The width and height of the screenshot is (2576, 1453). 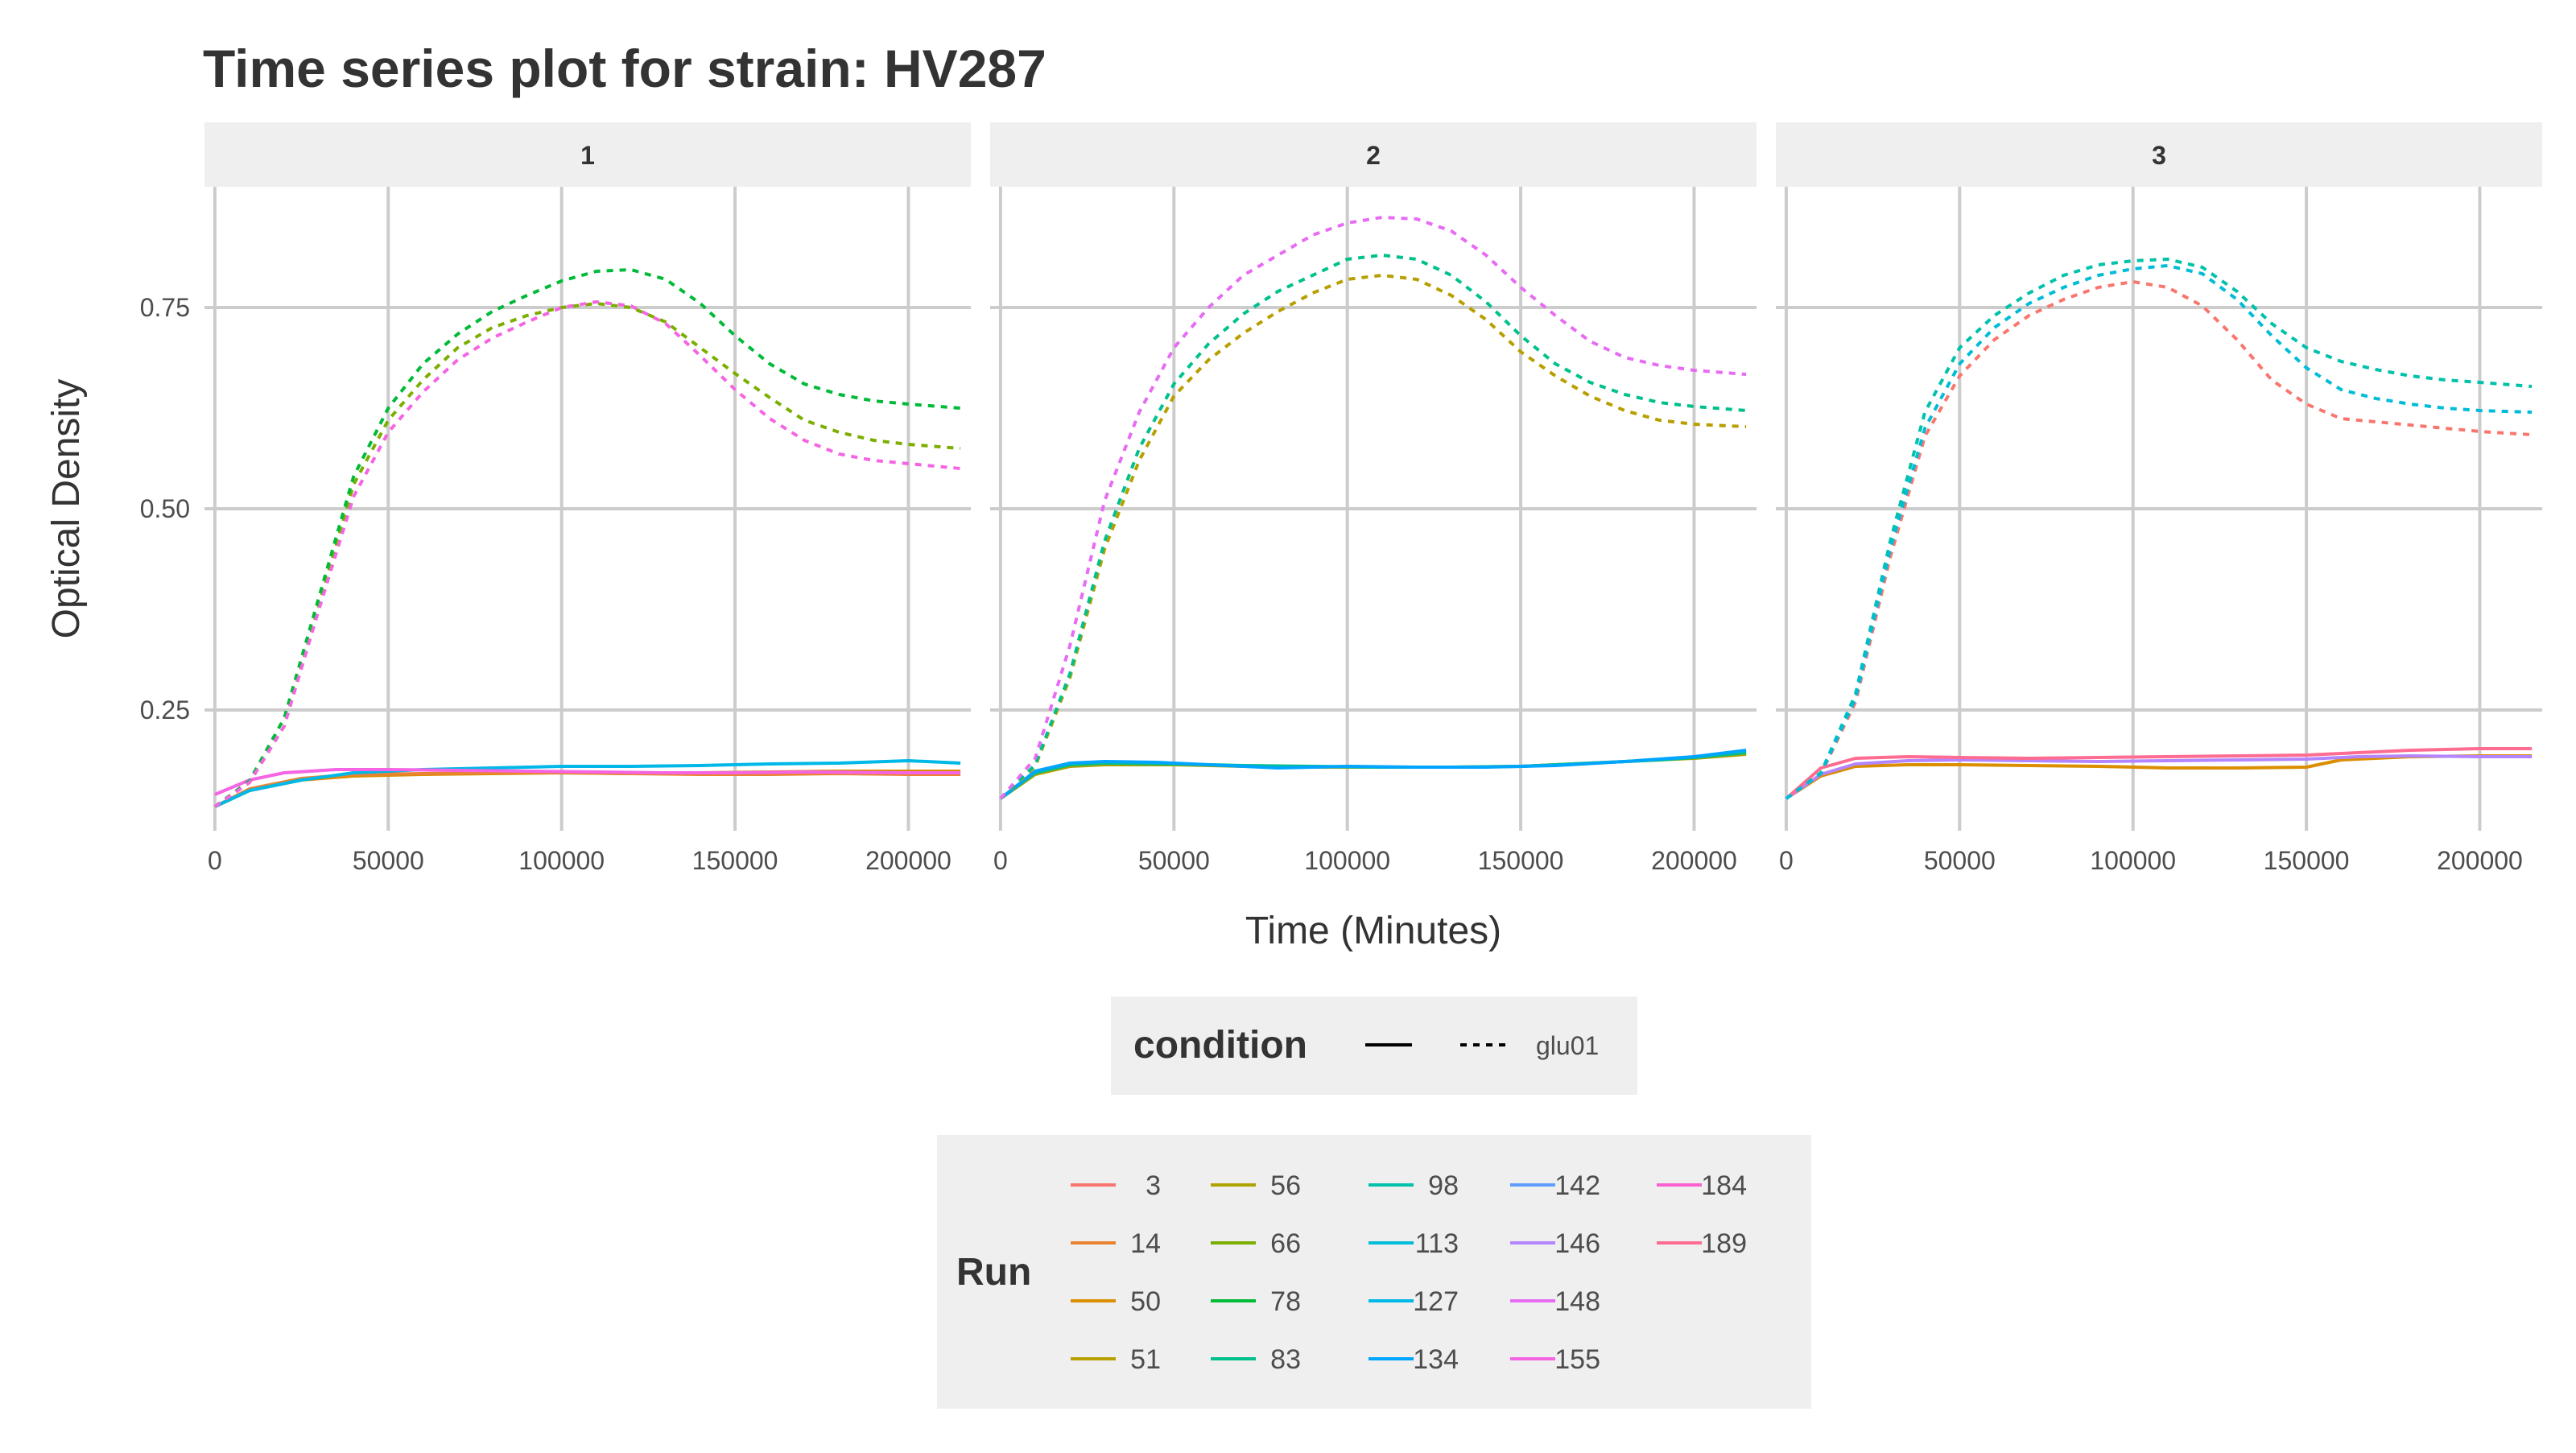 I want to click on series-line-run-155-glu01, so click(x=587, y=554).